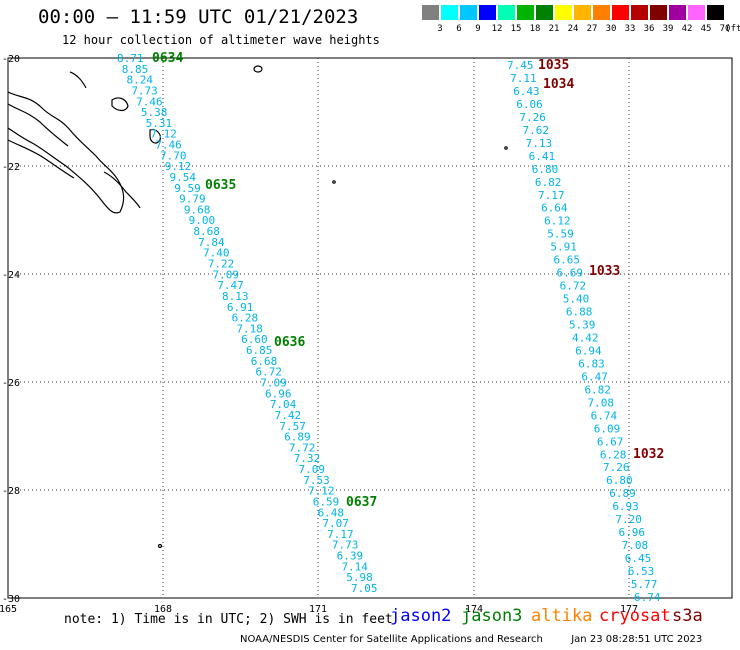  What do you see at coordinates (302, 447) in the screenshot?
I see `wave-height-label: 7.72` at bounding box center [302, 447].